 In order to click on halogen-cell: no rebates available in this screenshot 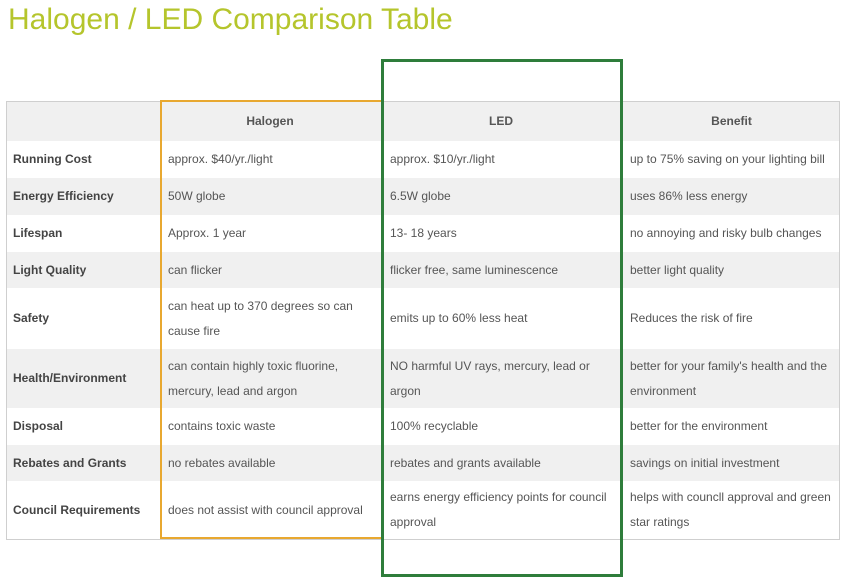, I will do `click(222, 462)`.